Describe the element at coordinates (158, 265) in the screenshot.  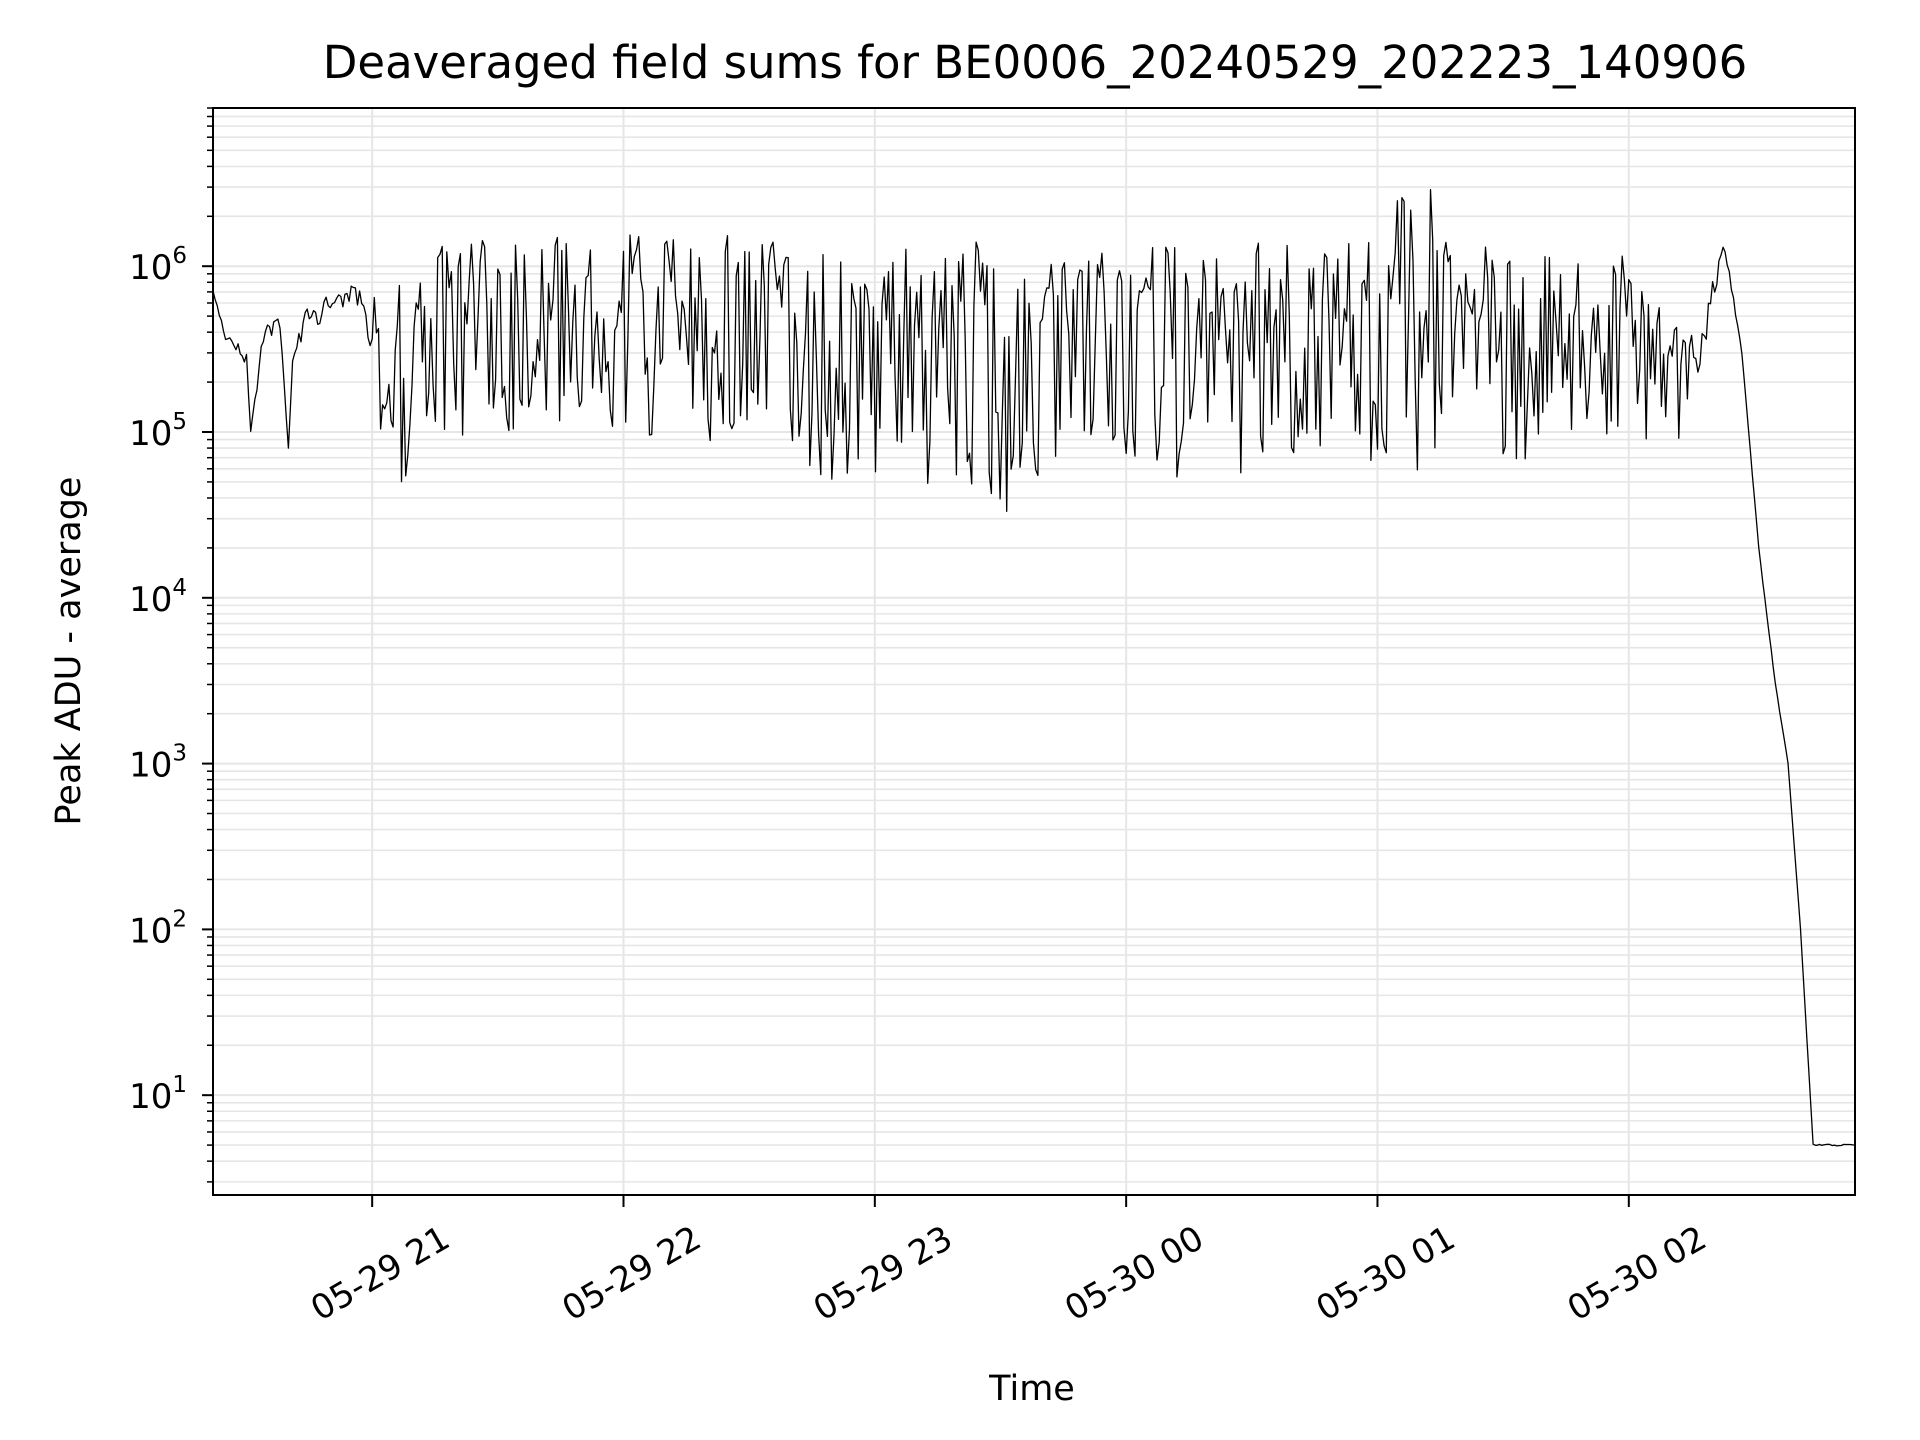
I see `y-tick-label: 10⁶` at that location.